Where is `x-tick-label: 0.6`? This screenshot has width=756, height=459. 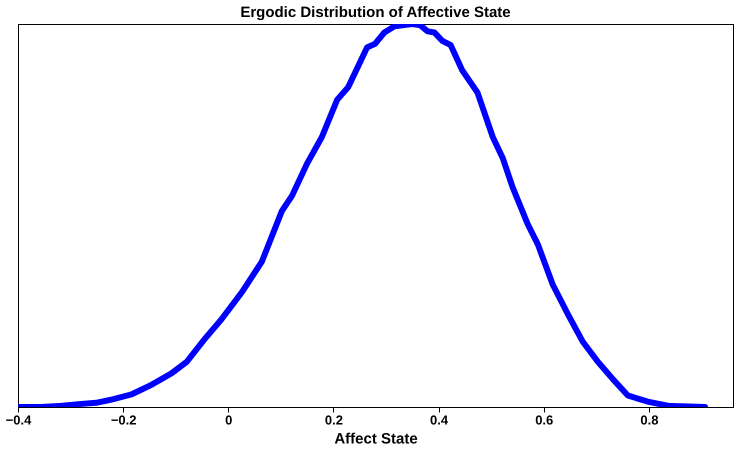
x-tick-label: 0.6 is located at coordinates (544, 420).